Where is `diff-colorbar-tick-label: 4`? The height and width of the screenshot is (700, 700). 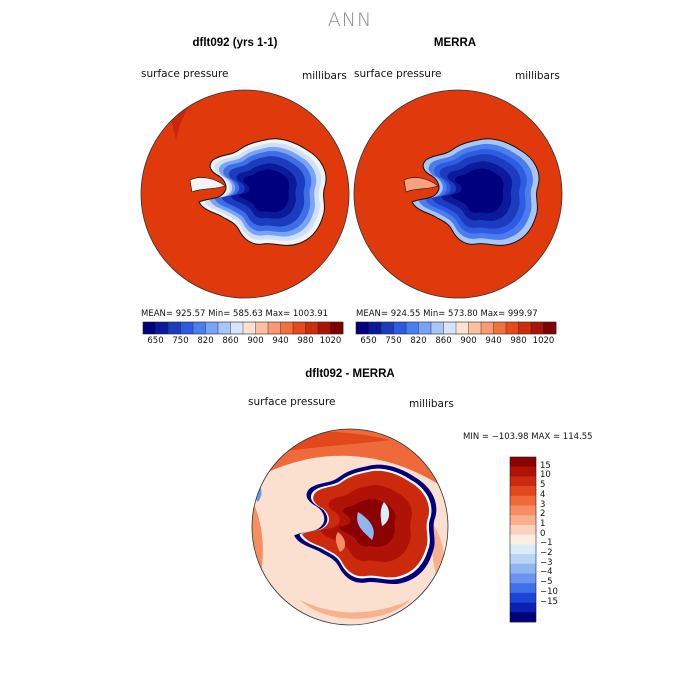
diff-colorbar-tick-label: 4 is located at coordinates (543, 494).